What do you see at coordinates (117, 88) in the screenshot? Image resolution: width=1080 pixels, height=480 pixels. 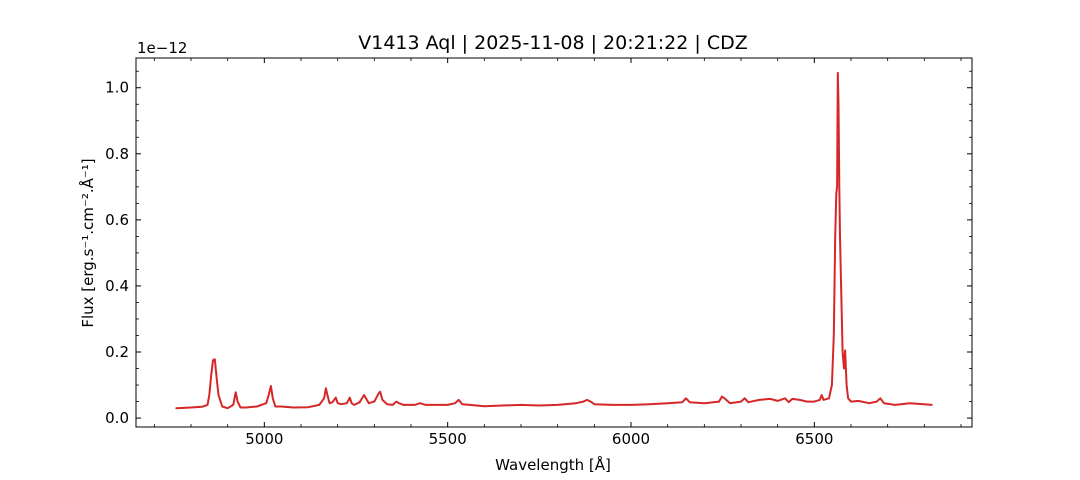 I see `y-tick-label: 1.0` at bounding box center [117, 88].